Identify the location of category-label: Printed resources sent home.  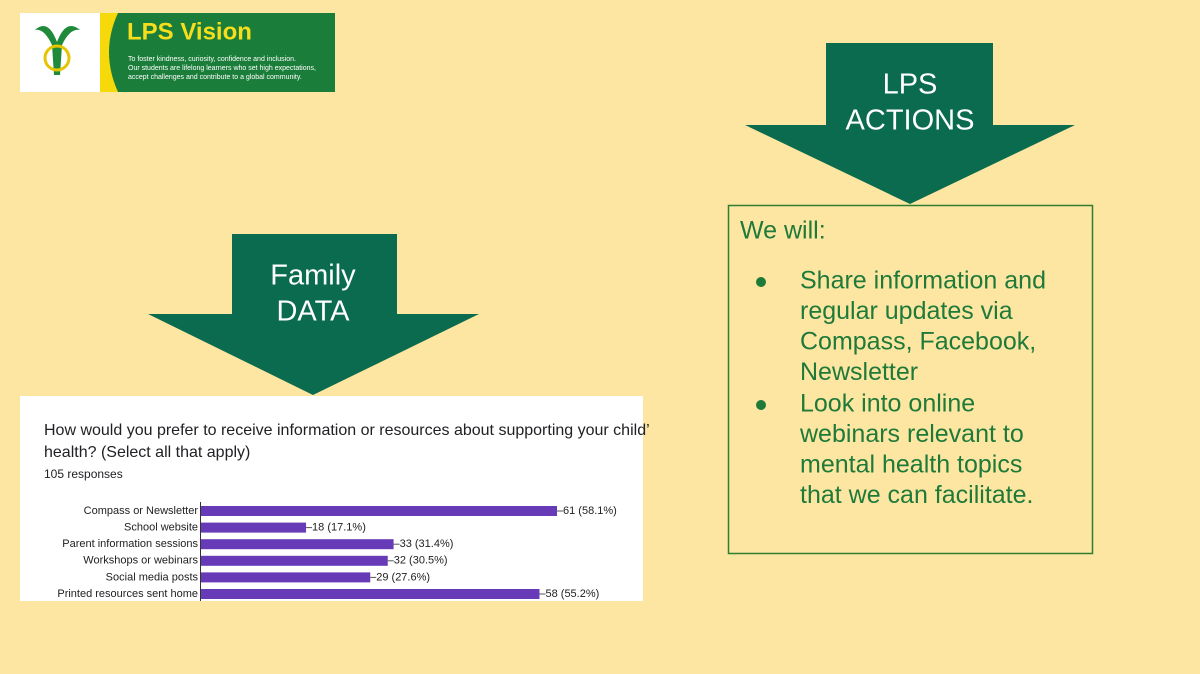
(127, 594).